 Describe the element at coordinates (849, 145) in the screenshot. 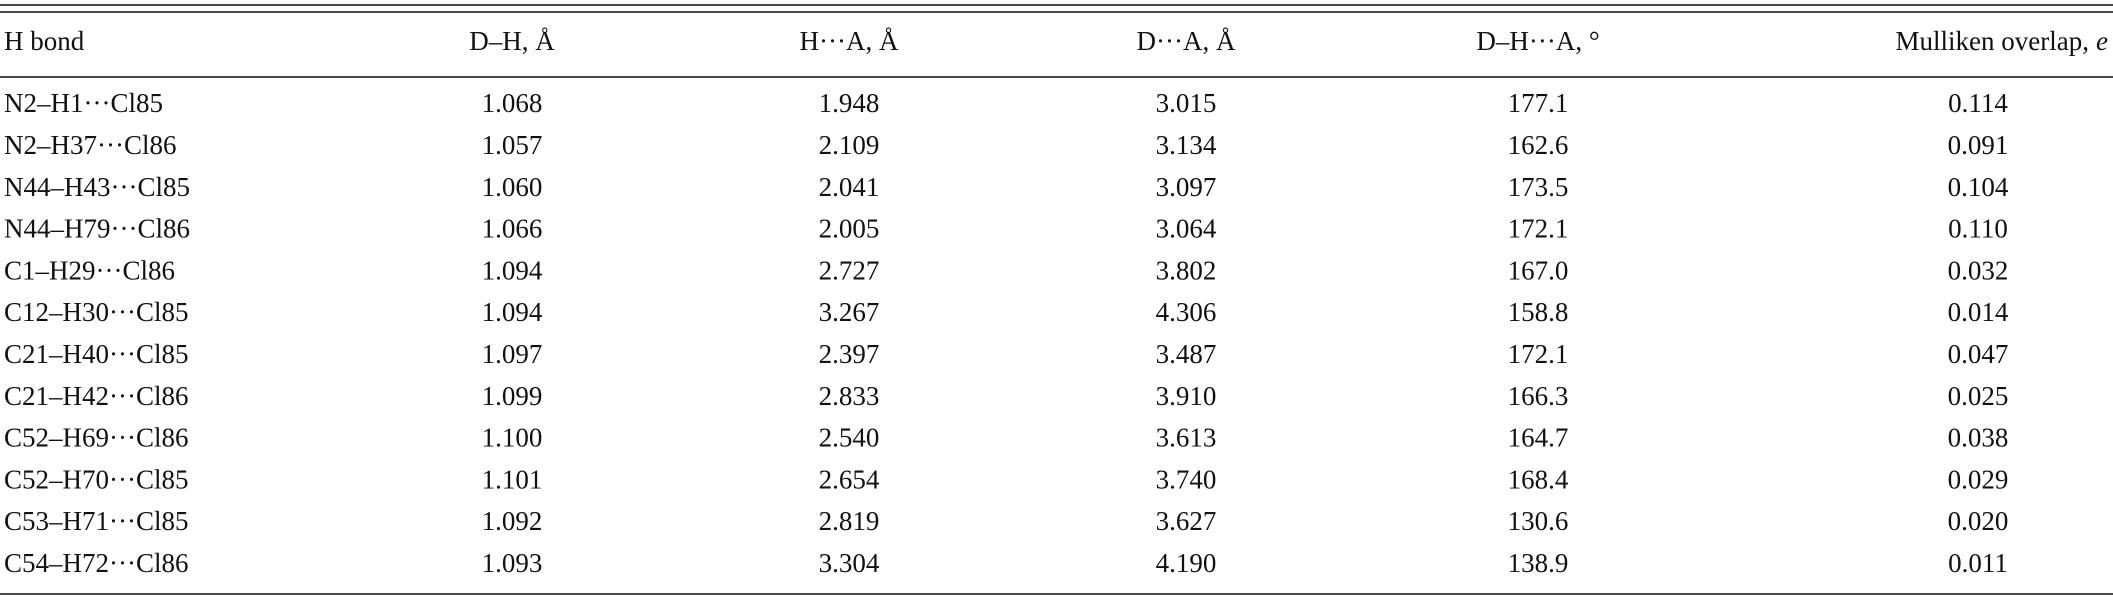

I see `cell: 2.109` at that location.